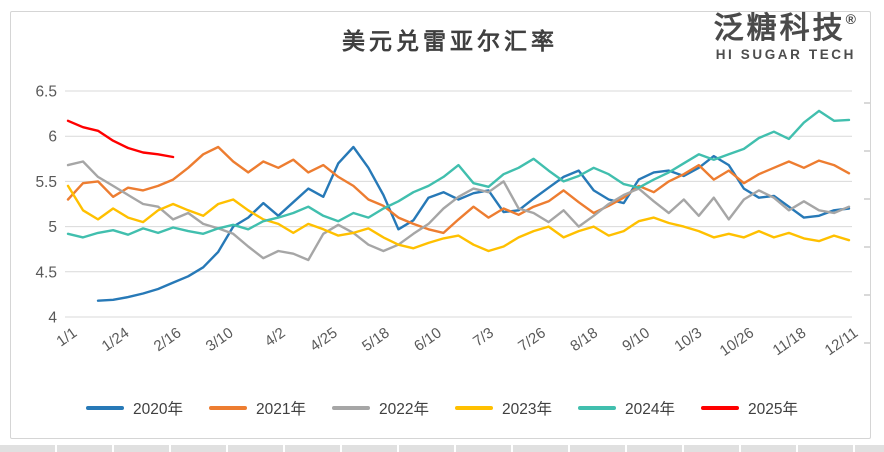 The image size is (884, 452). What do you see at coordinates (458, 218) in the screenshot?
I see `series-line-2023年` at bounding box center [458, 218].